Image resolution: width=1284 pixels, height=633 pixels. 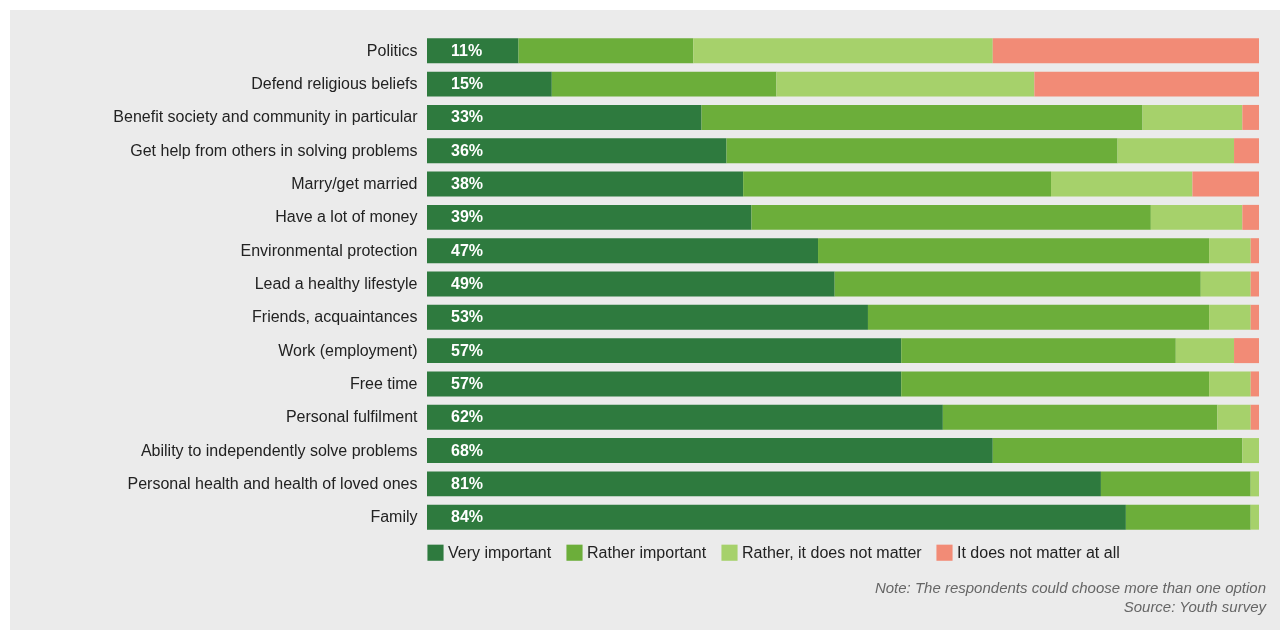 I want to click on y-tick-label: Environmental protection, so click(x=329, y=250).